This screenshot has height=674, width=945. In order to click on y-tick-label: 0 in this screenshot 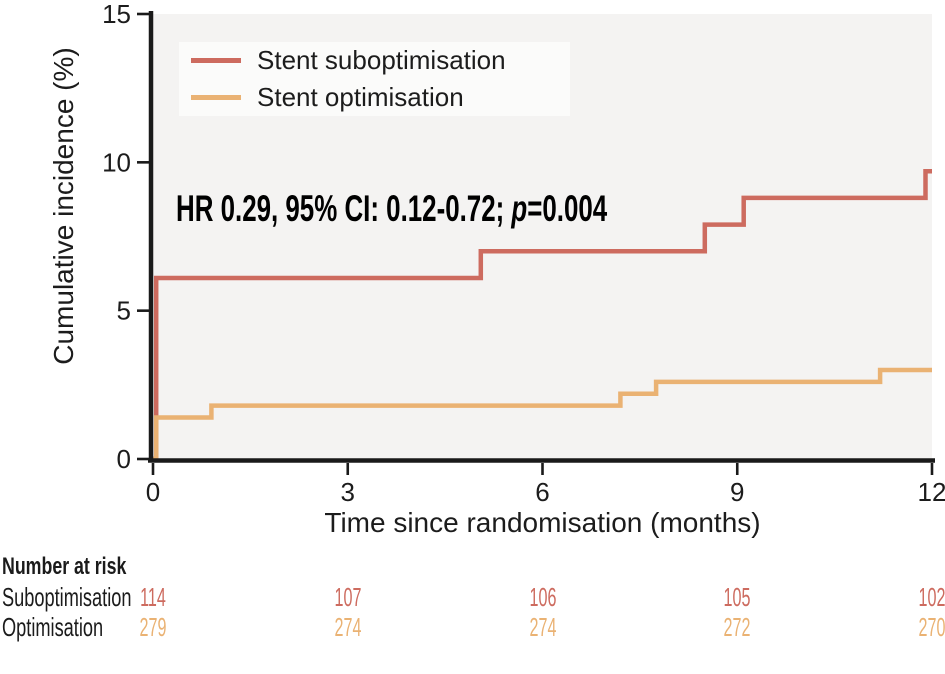, I will do `click(124, 459)`.